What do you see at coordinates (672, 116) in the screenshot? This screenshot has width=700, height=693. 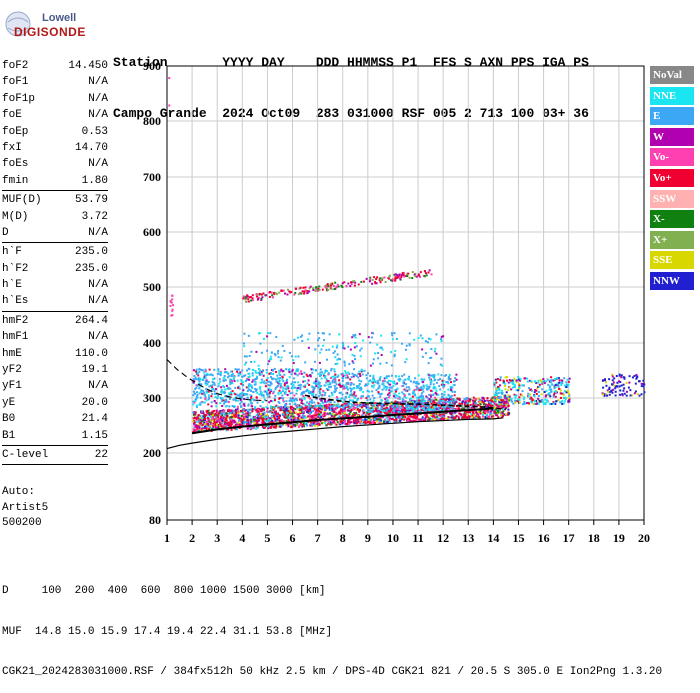 I see `legend-item-e: E` at bounding box center [672, 116].